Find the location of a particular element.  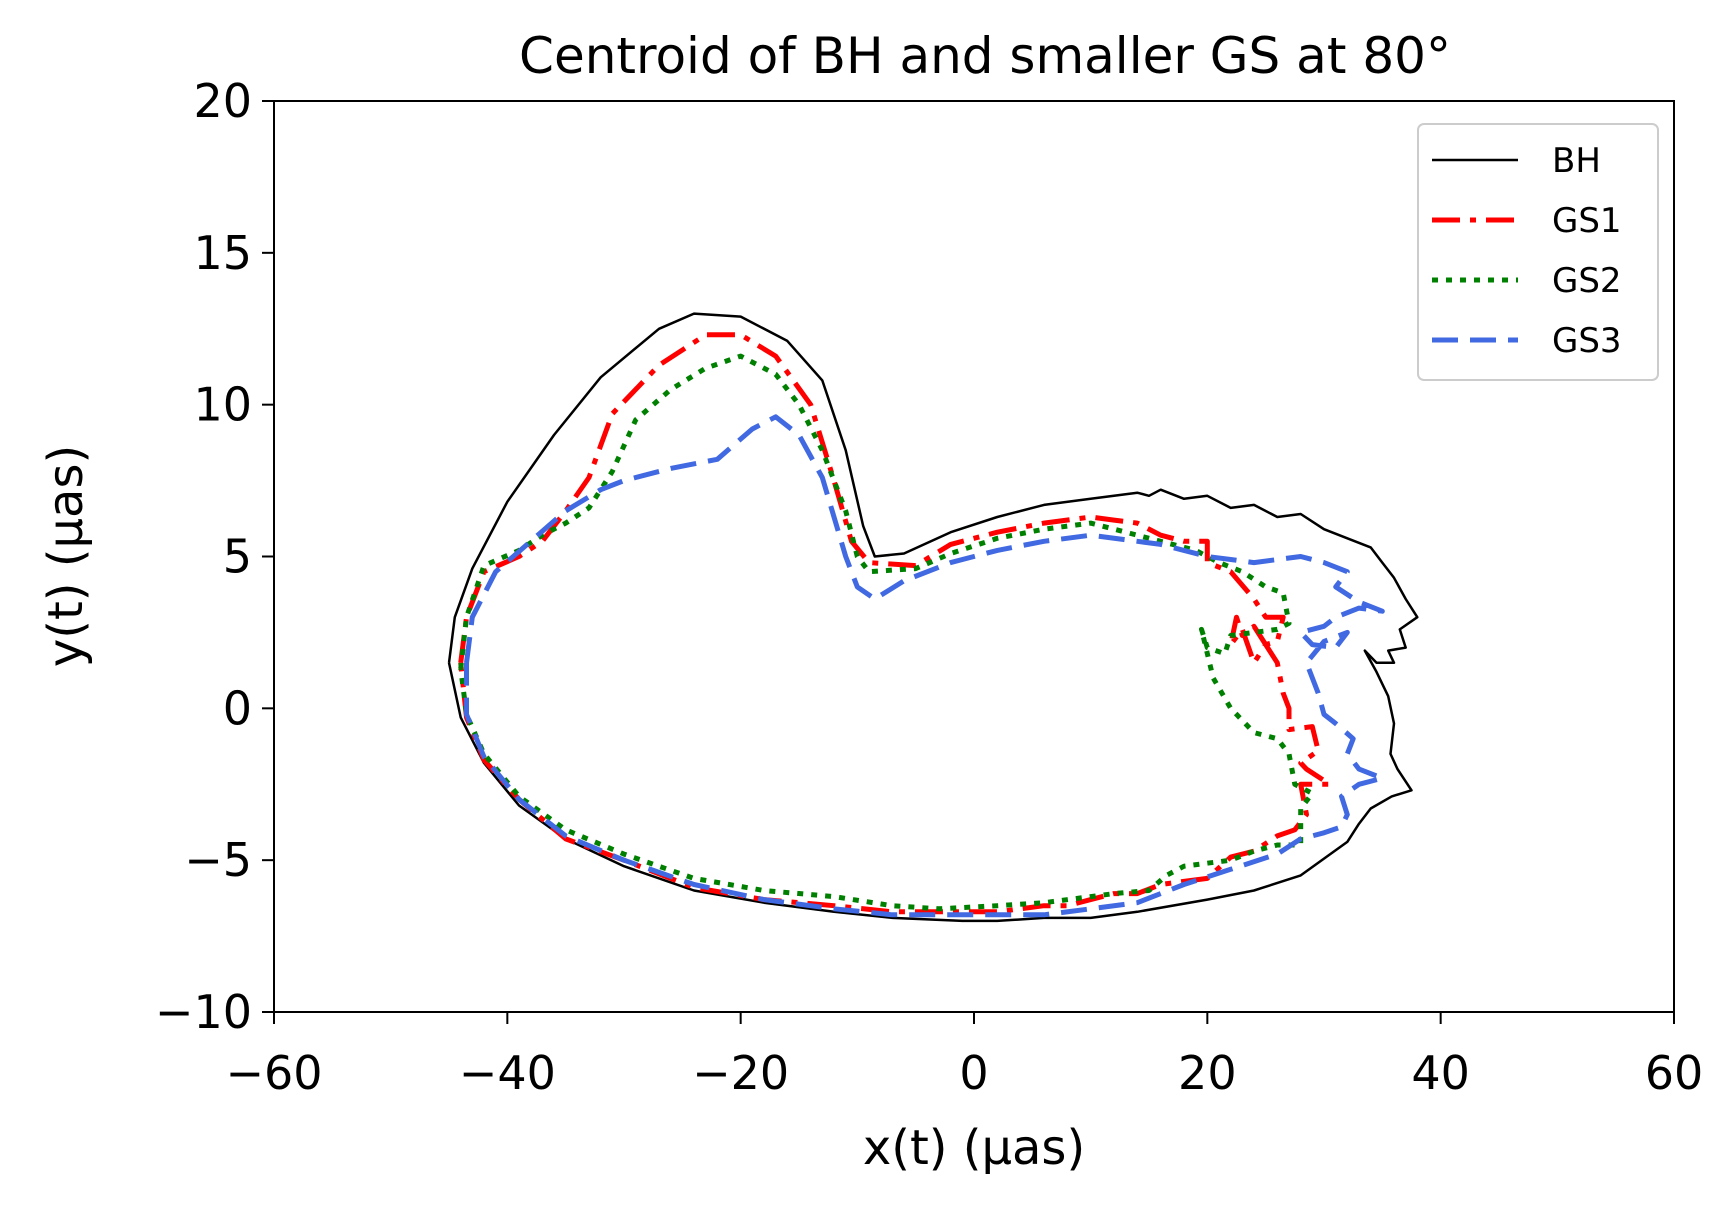

x-tick-label: −40 is located at coordinates (507, 1073).